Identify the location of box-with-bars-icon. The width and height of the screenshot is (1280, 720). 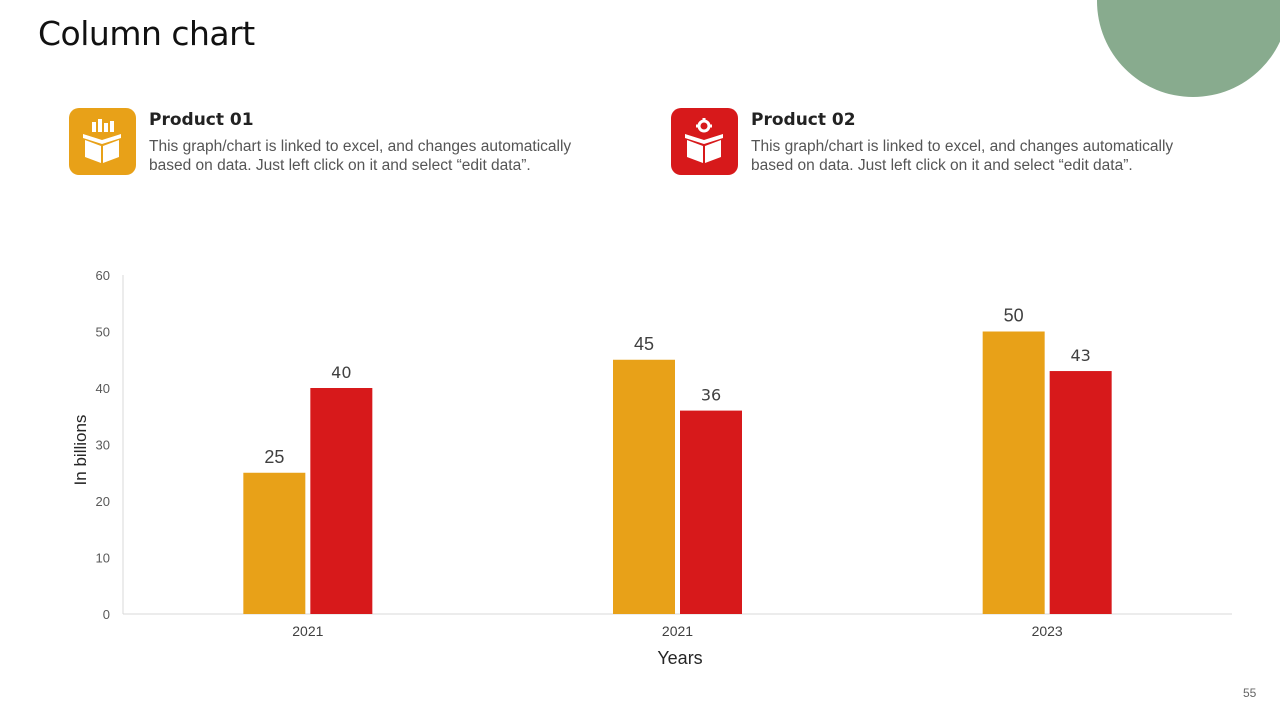
(102, 141).